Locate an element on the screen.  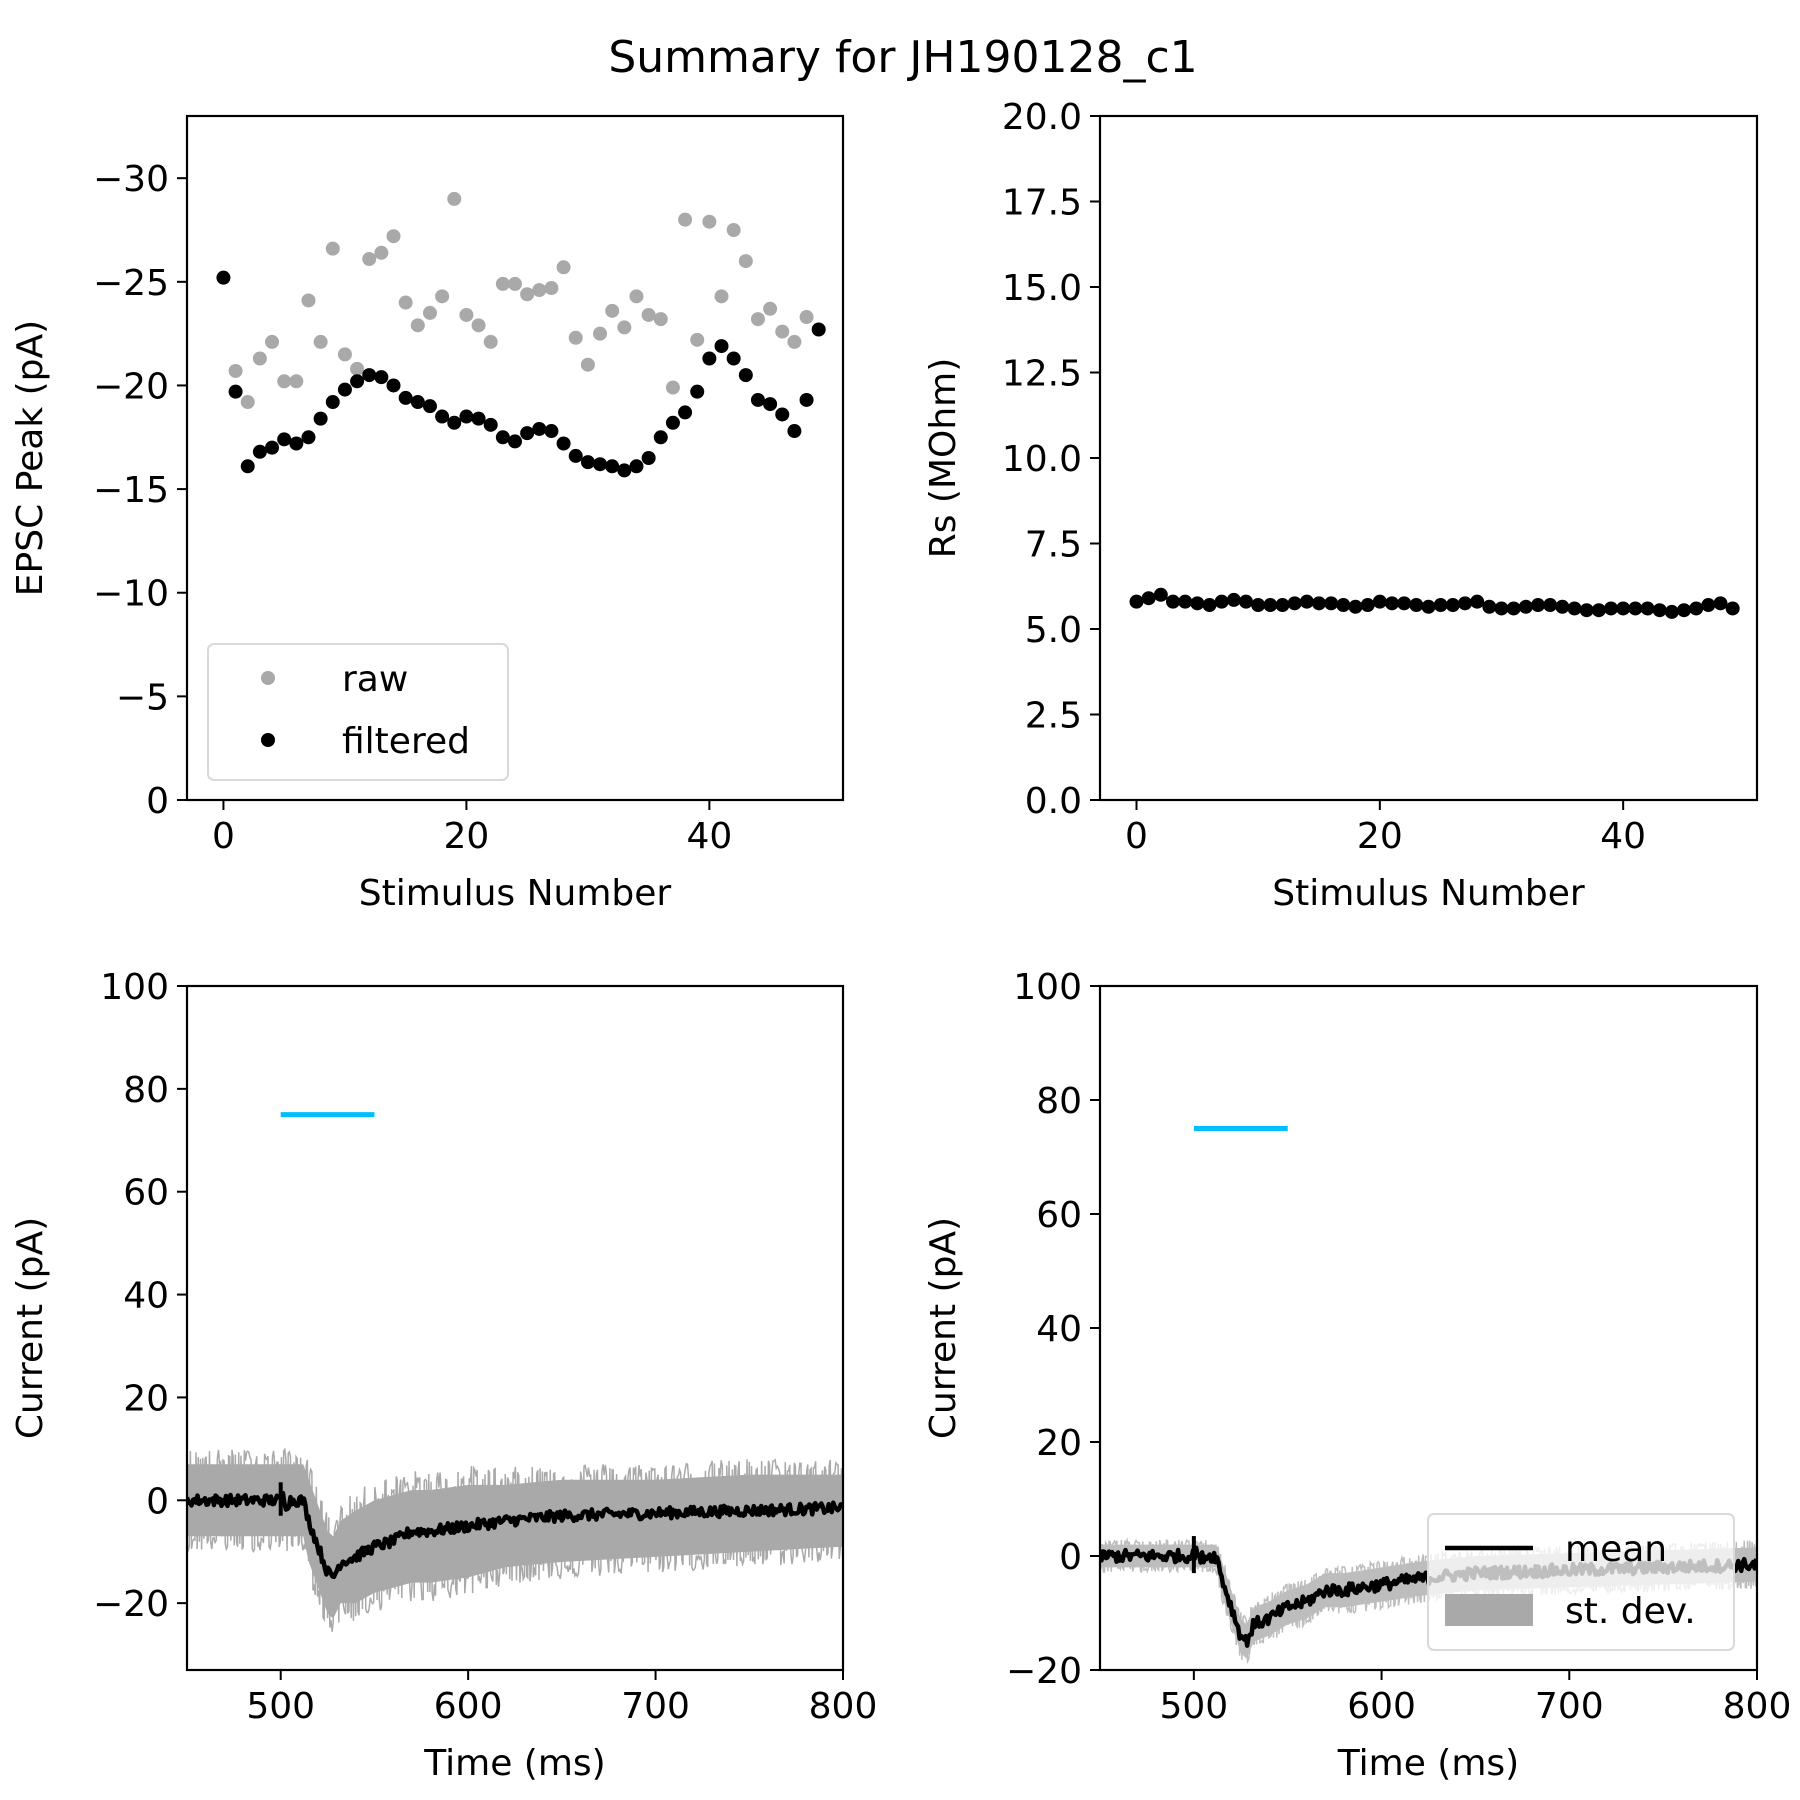
legend-marker-filtered is located at coordinates (268, 740).